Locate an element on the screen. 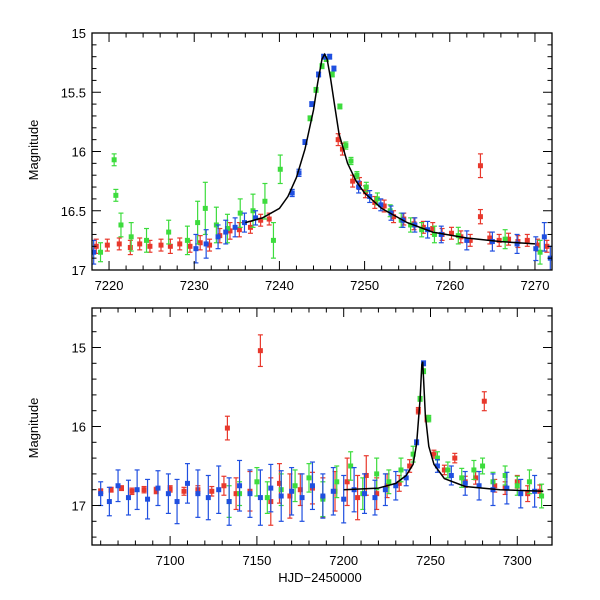 This screenshot has width=600, height=600. y-tick-label: 15 is located at coordinates (79, 348).